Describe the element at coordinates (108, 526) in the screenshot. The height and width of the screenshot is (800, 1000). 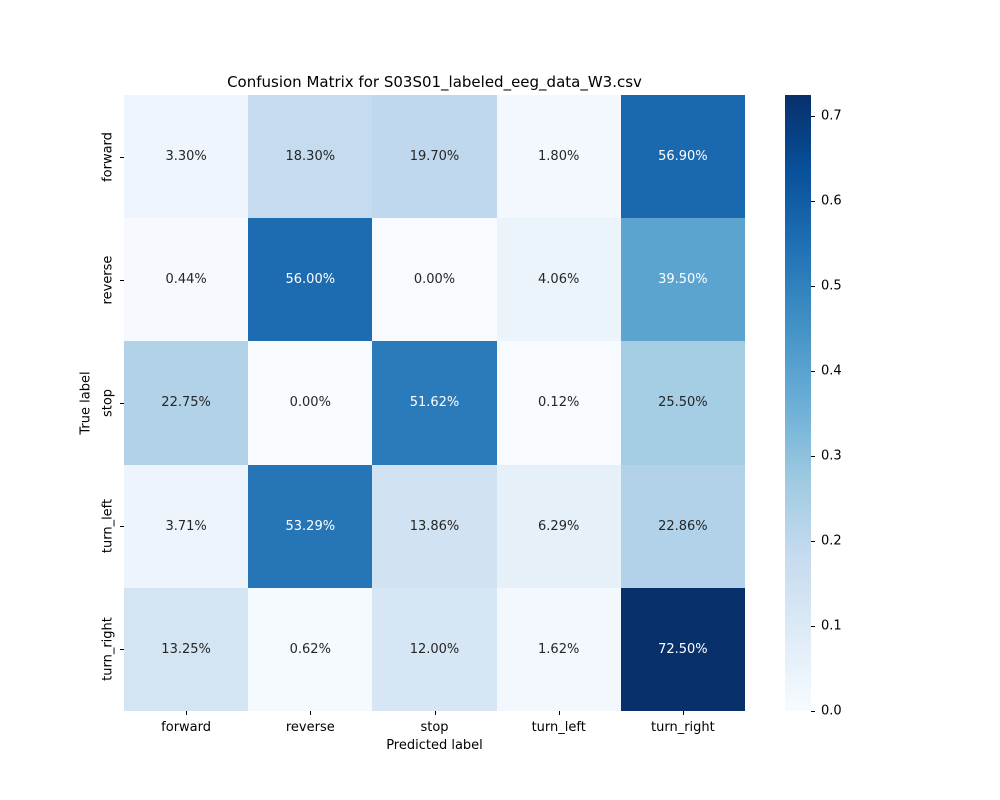
I see `y-tick-label-turn_left: turn_left` at that location.